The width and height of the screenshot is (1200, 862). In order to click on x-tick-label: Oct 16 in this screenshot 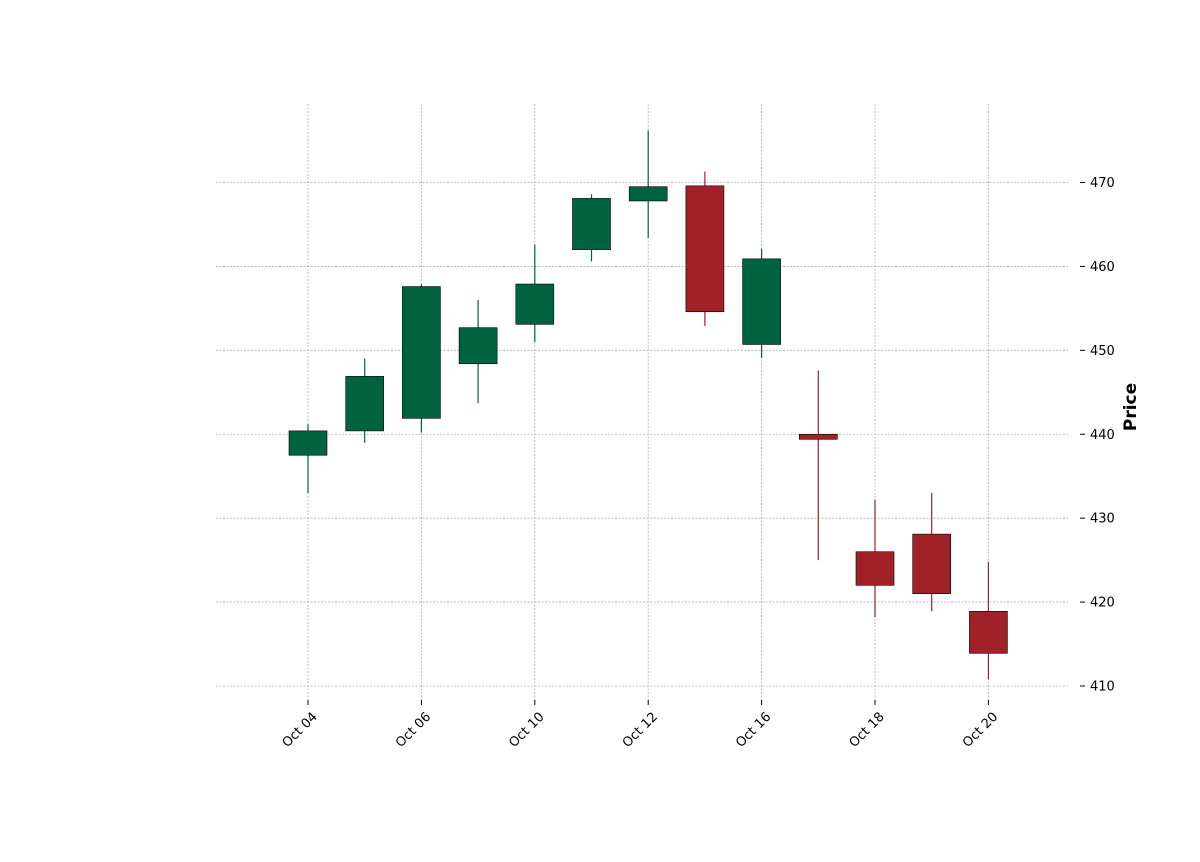, I will do `click(753, 730)`.